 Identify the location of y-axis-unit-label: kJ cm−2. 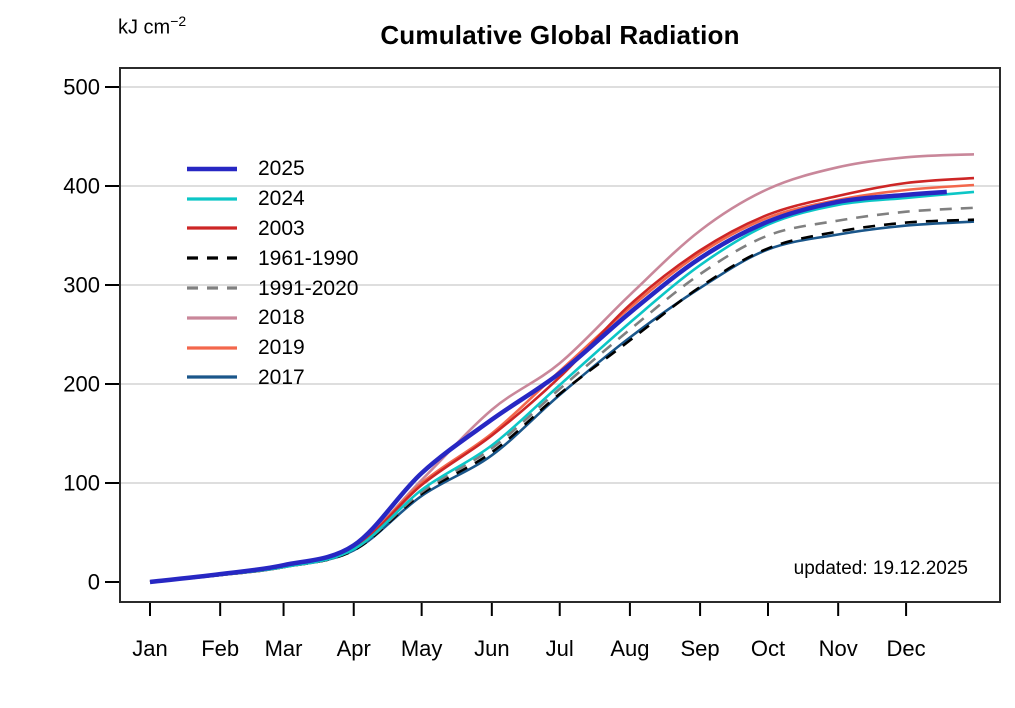
(152, 26).